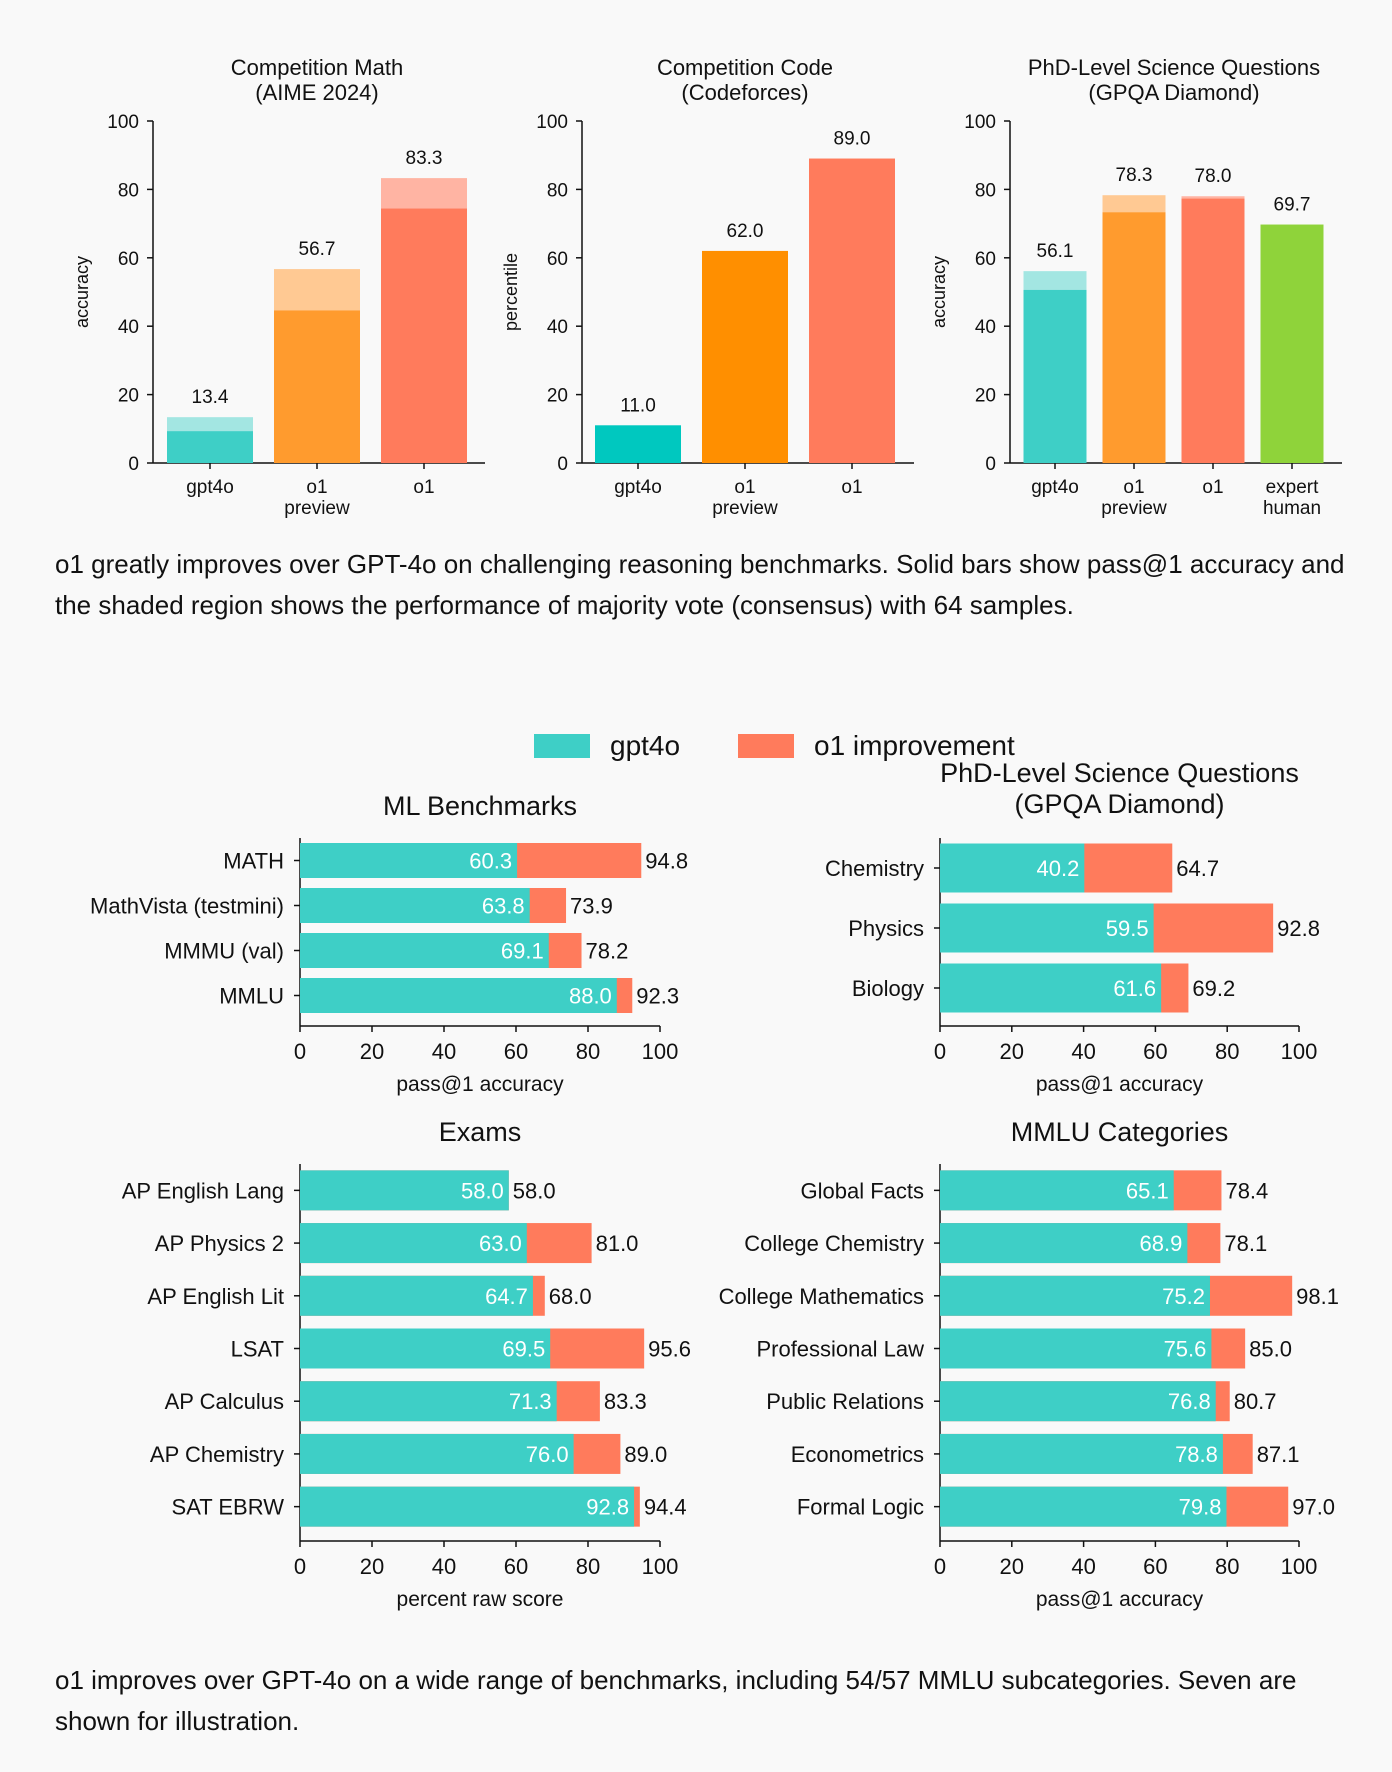 The image size is (1392, 1772). I want to click on bar-label-o1: 97.0, so click(1313, 1507).